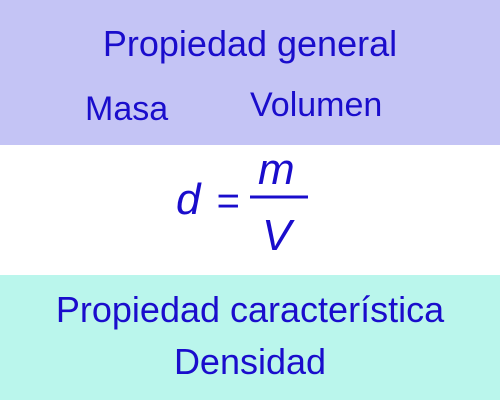 This screenshot has height=400, width=500. What do you see at coordinates (189, 199) in the screenshot?
I see `formula-lhs: d` at bounding box center [189, 199].